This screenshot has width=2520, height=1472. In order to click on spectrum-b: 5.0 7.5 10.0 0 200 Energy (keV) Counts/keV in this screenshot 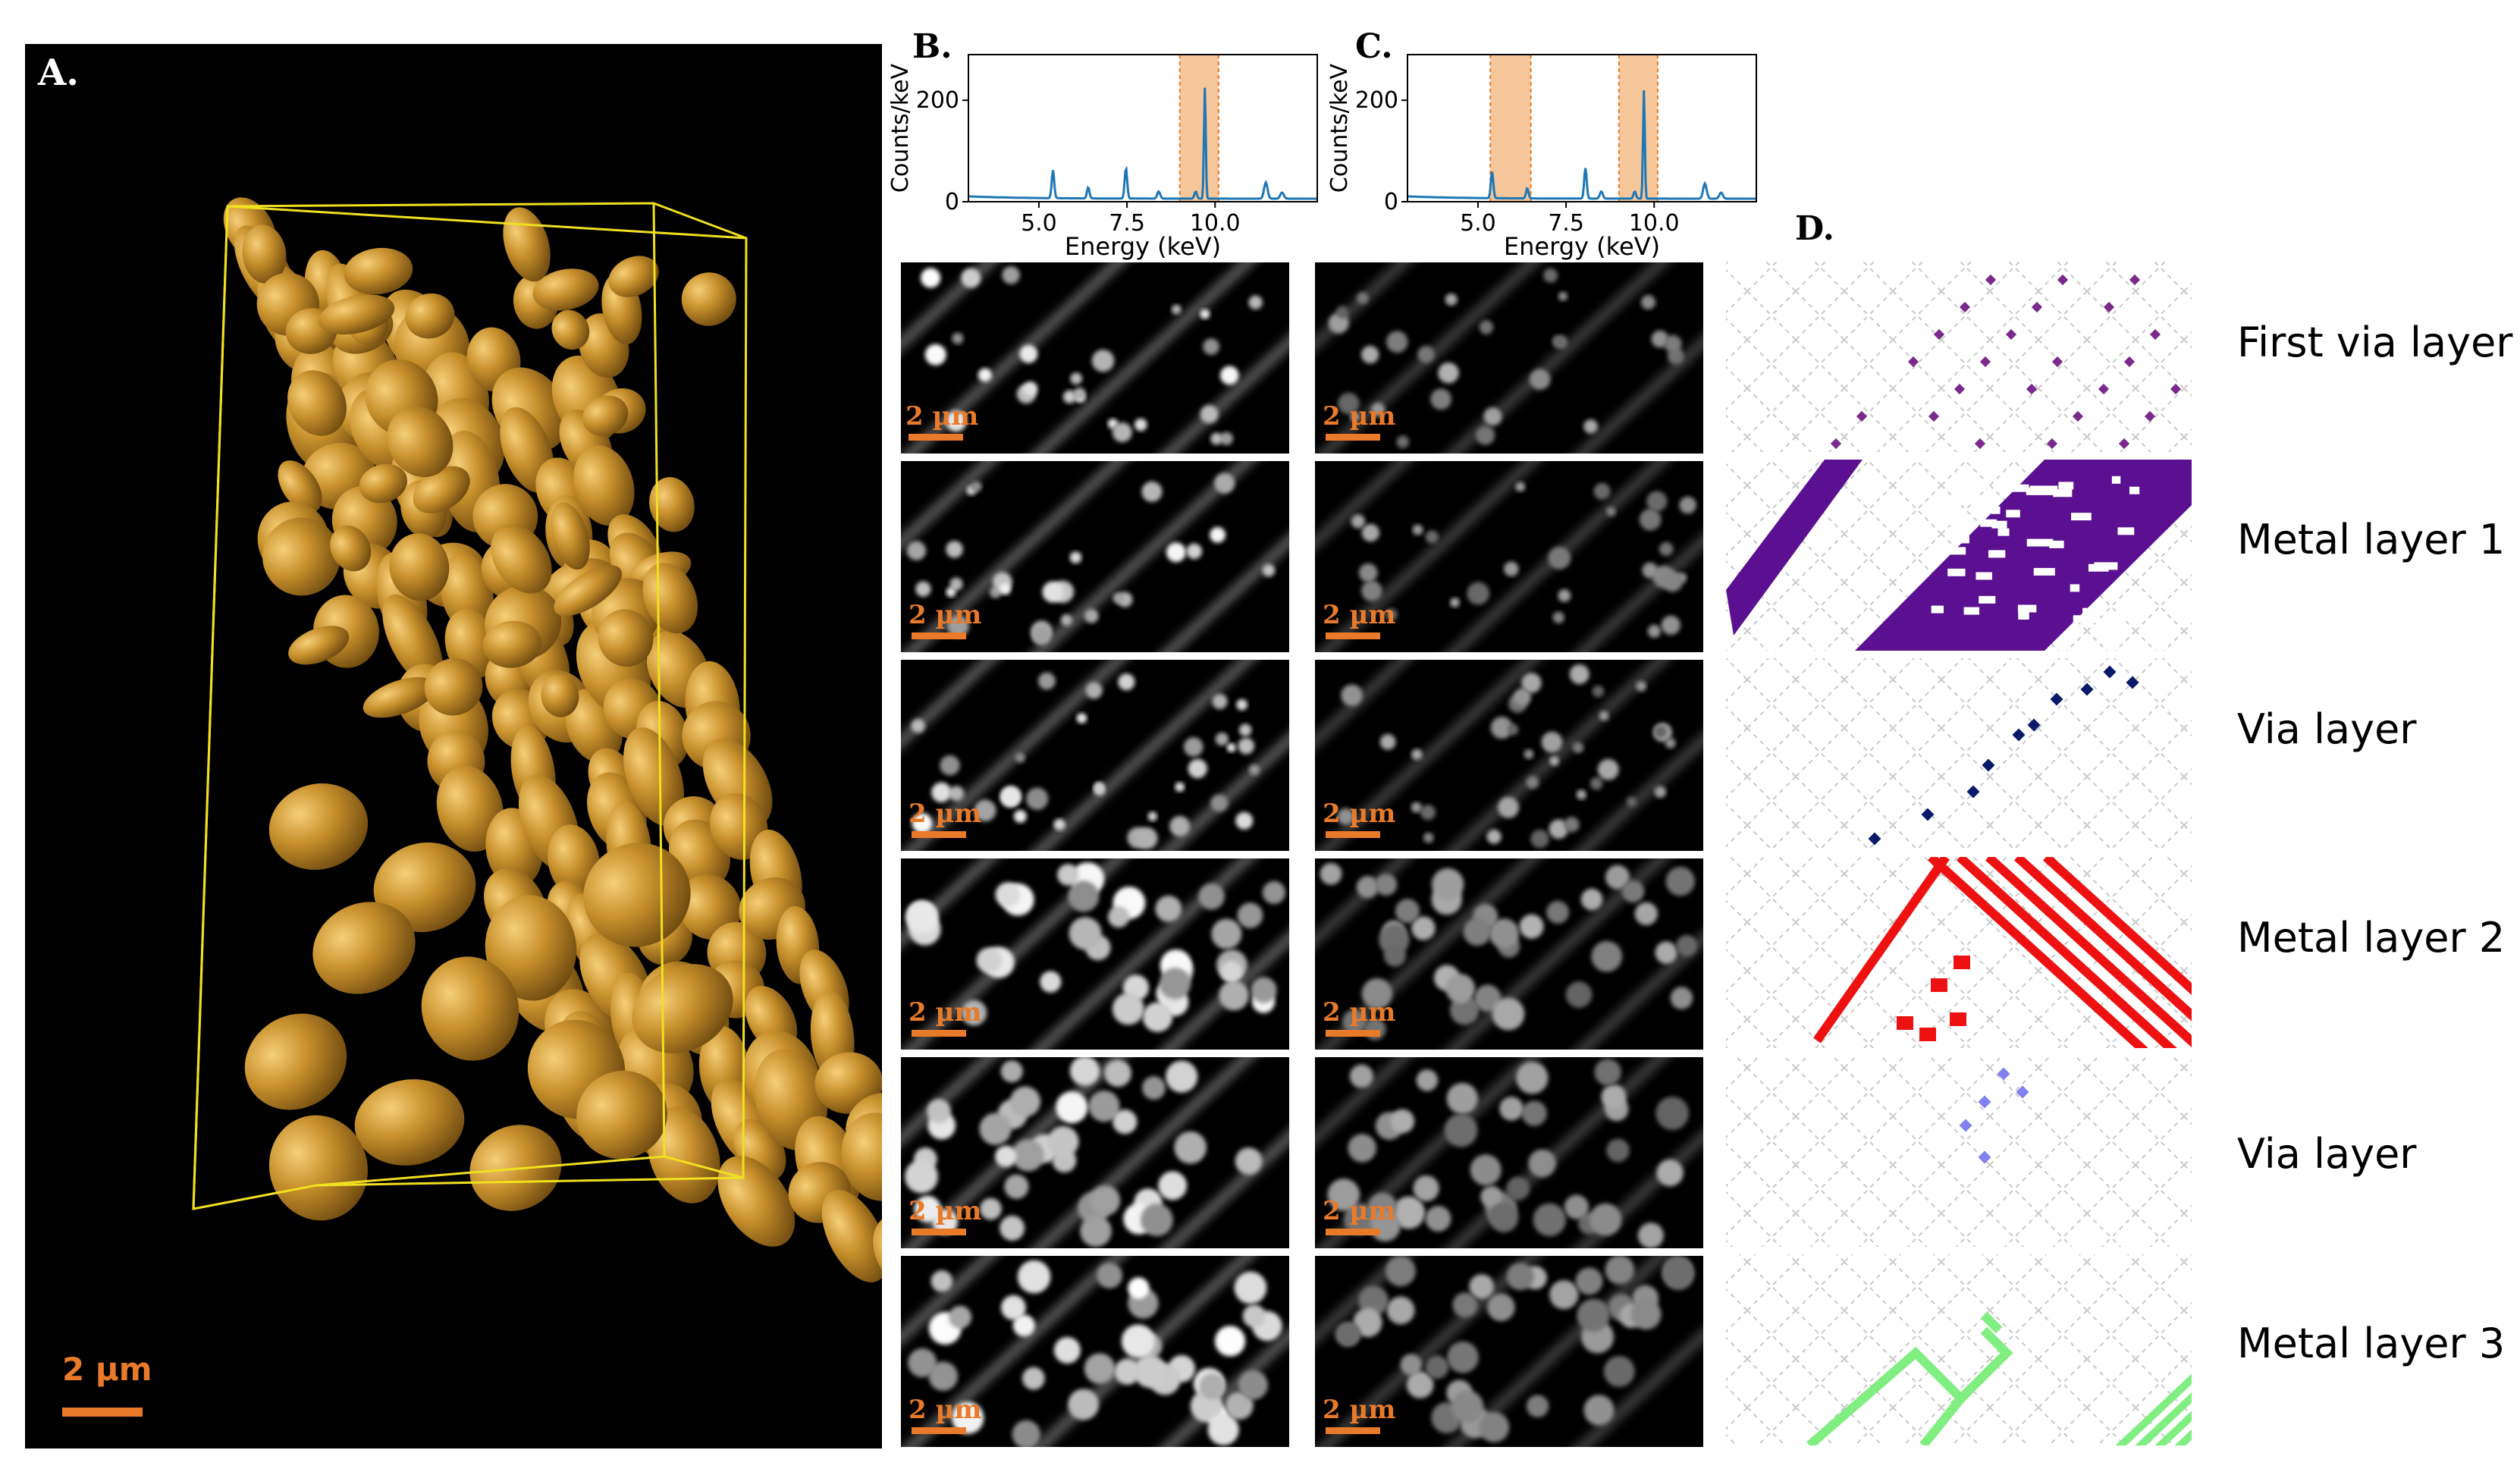, I will do `click(1102, 158)`.